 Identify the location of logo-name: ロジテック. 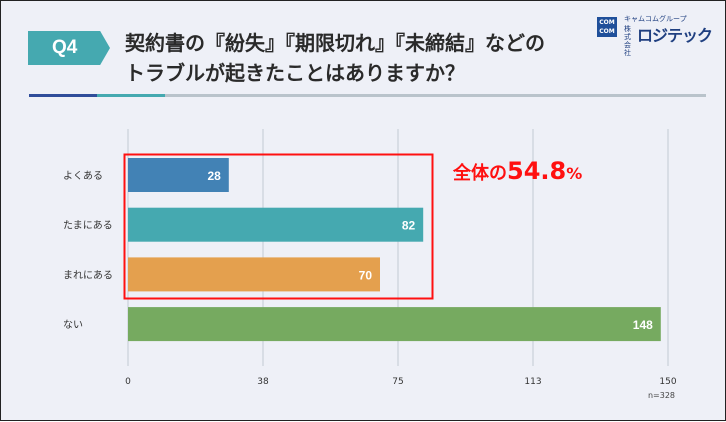
(675, 35).